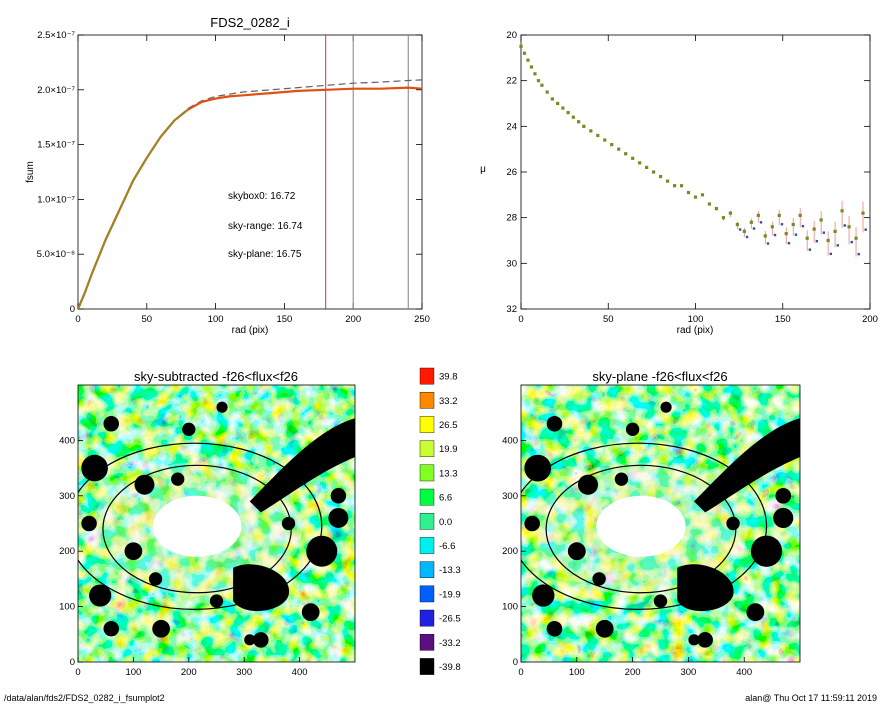 This screenshot has width=885, height=708. Describe the element at coordinates (250, 330) in the screenshot. I see `fsum-xlabel: rad (pix)` at that location.